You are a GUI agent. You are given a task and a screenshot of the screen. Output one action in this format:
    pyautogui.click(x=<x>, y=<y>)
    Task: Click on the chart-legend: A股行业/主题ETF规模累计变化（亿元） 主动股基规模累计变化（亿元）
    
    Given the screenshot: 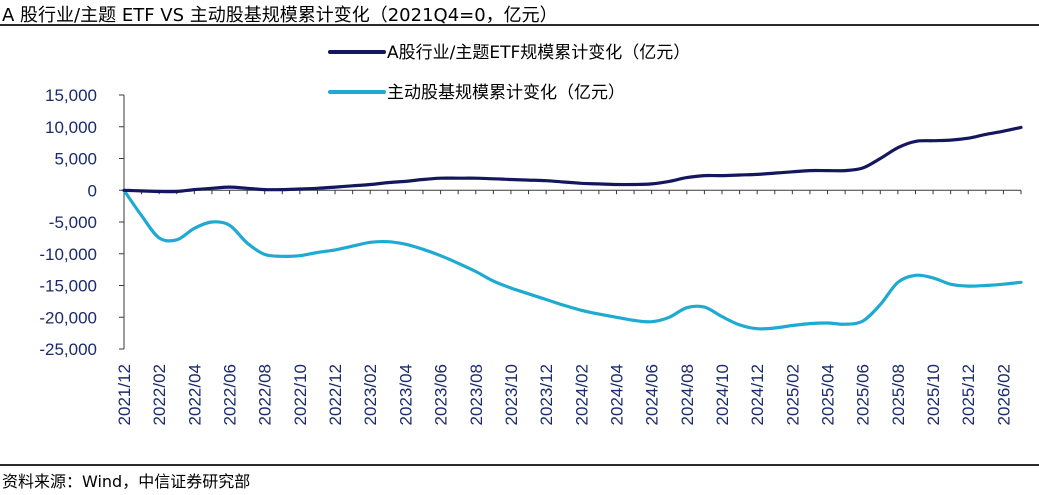 What is the action you would take?
    pyautogui.click(x=509, y=73)
    